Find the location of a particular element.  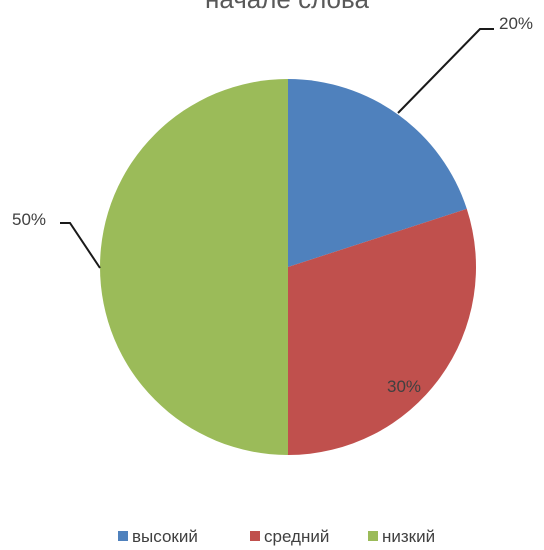

legend: высокий средний низкий is located at coordinates (276, 536).